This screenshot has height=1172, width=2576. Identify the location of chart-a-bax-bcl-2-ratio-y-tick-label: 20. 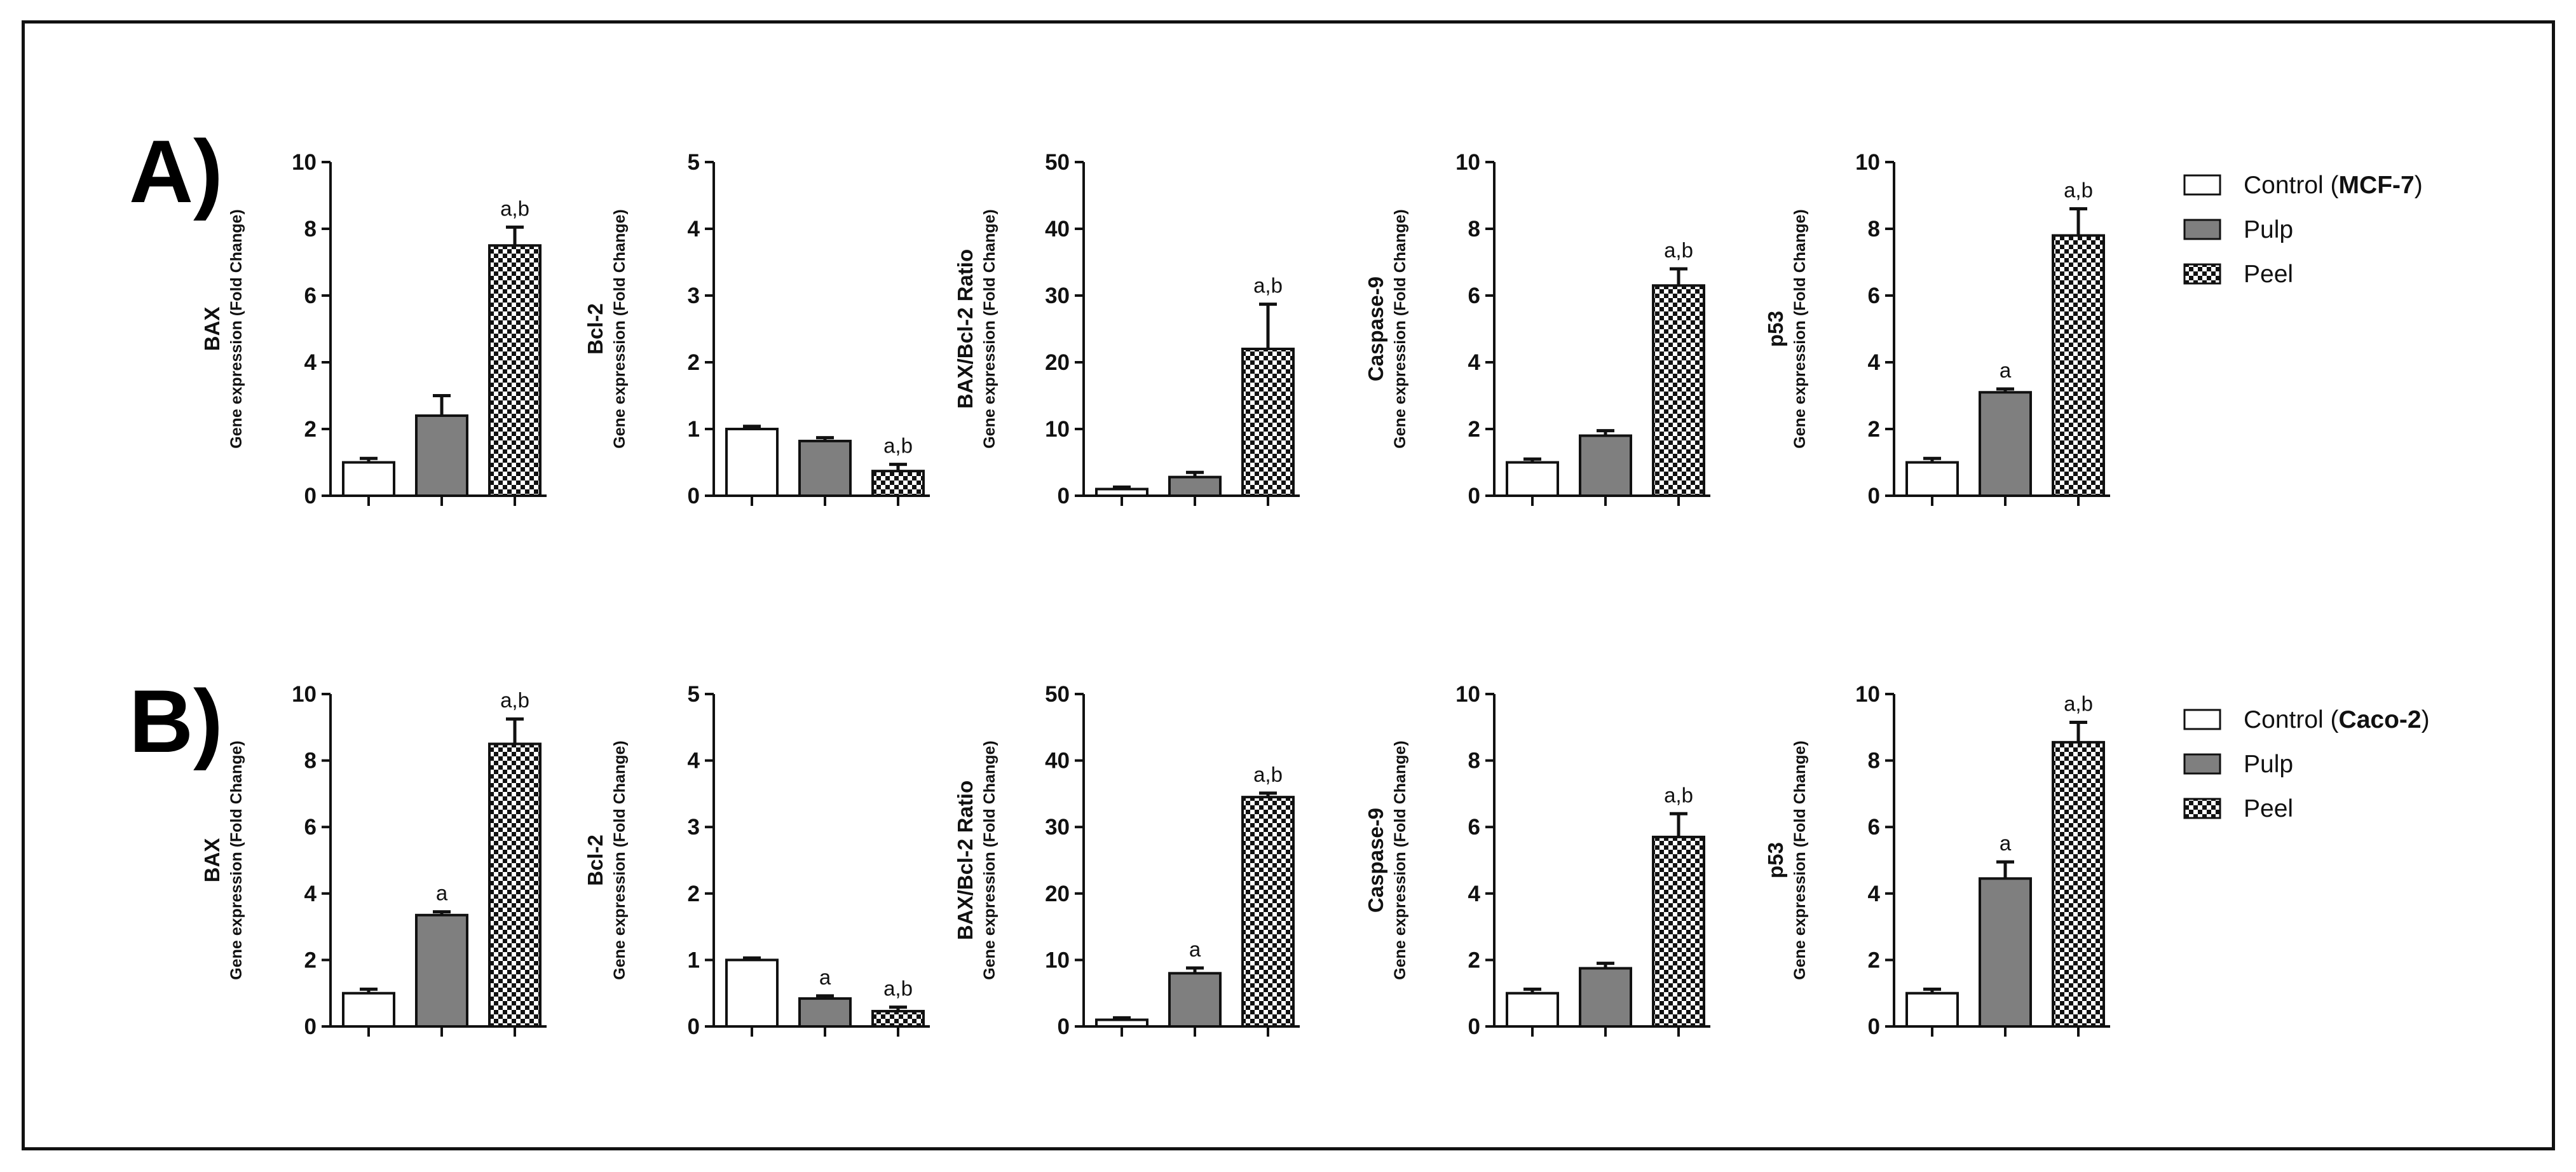
(1057, 362).